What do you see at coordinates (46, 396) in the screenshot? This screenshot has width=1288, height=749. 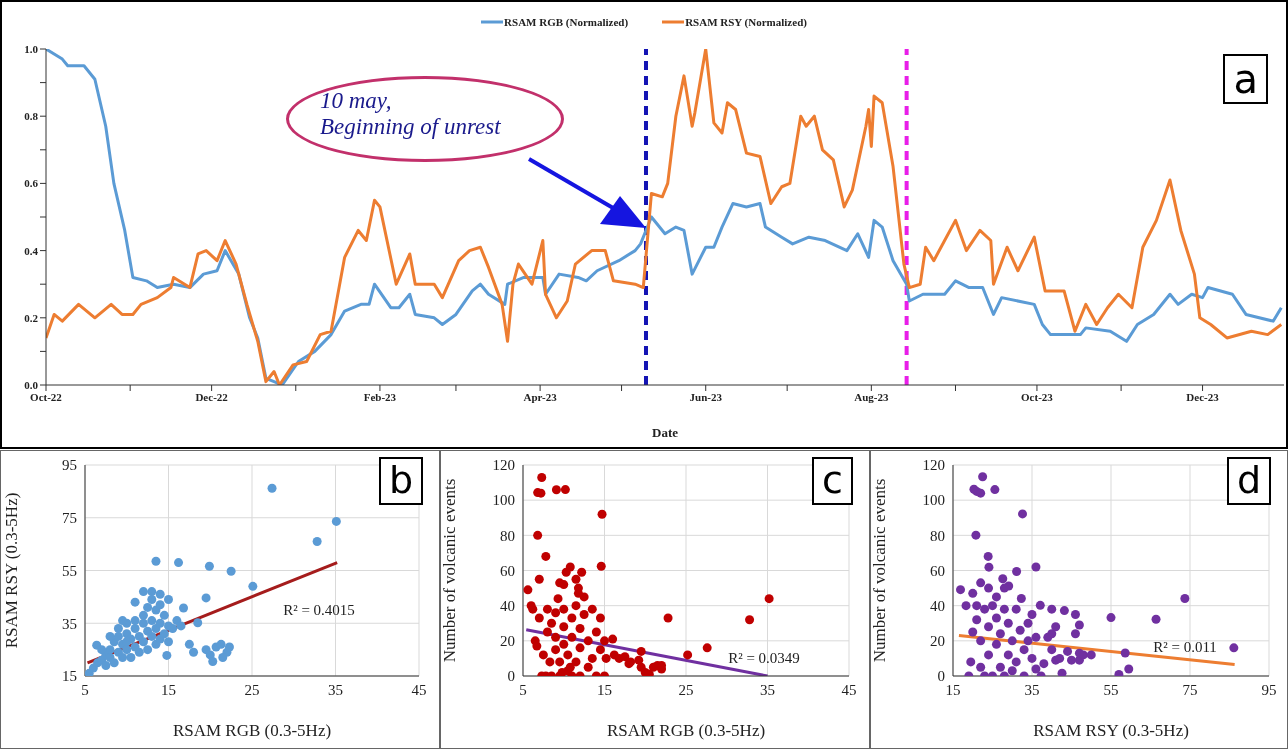 I see `x-tick-label: Oct-22` at bounding box center [46, 396].